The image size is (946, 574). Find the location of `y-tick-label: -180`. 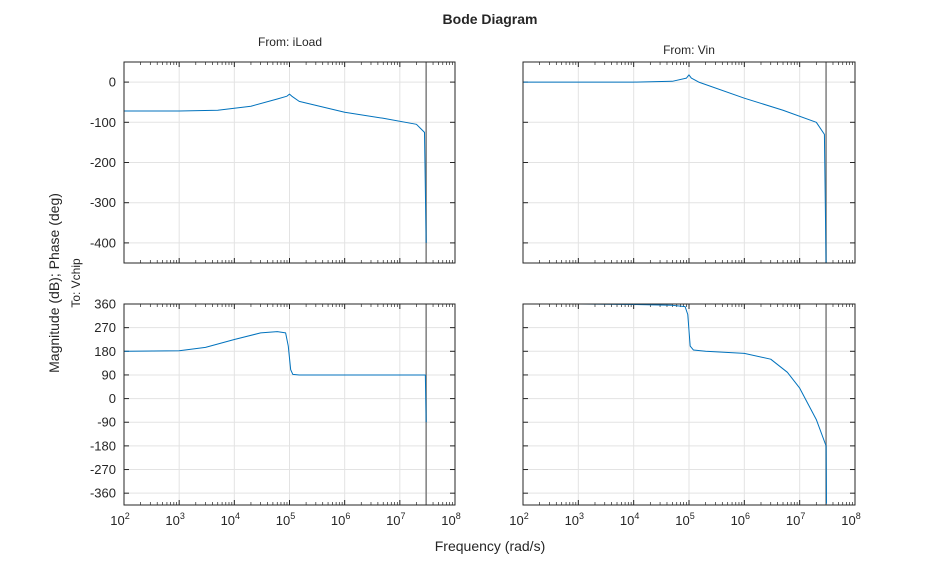

y-tick-label: -180 is located at coordinates (103, 445).